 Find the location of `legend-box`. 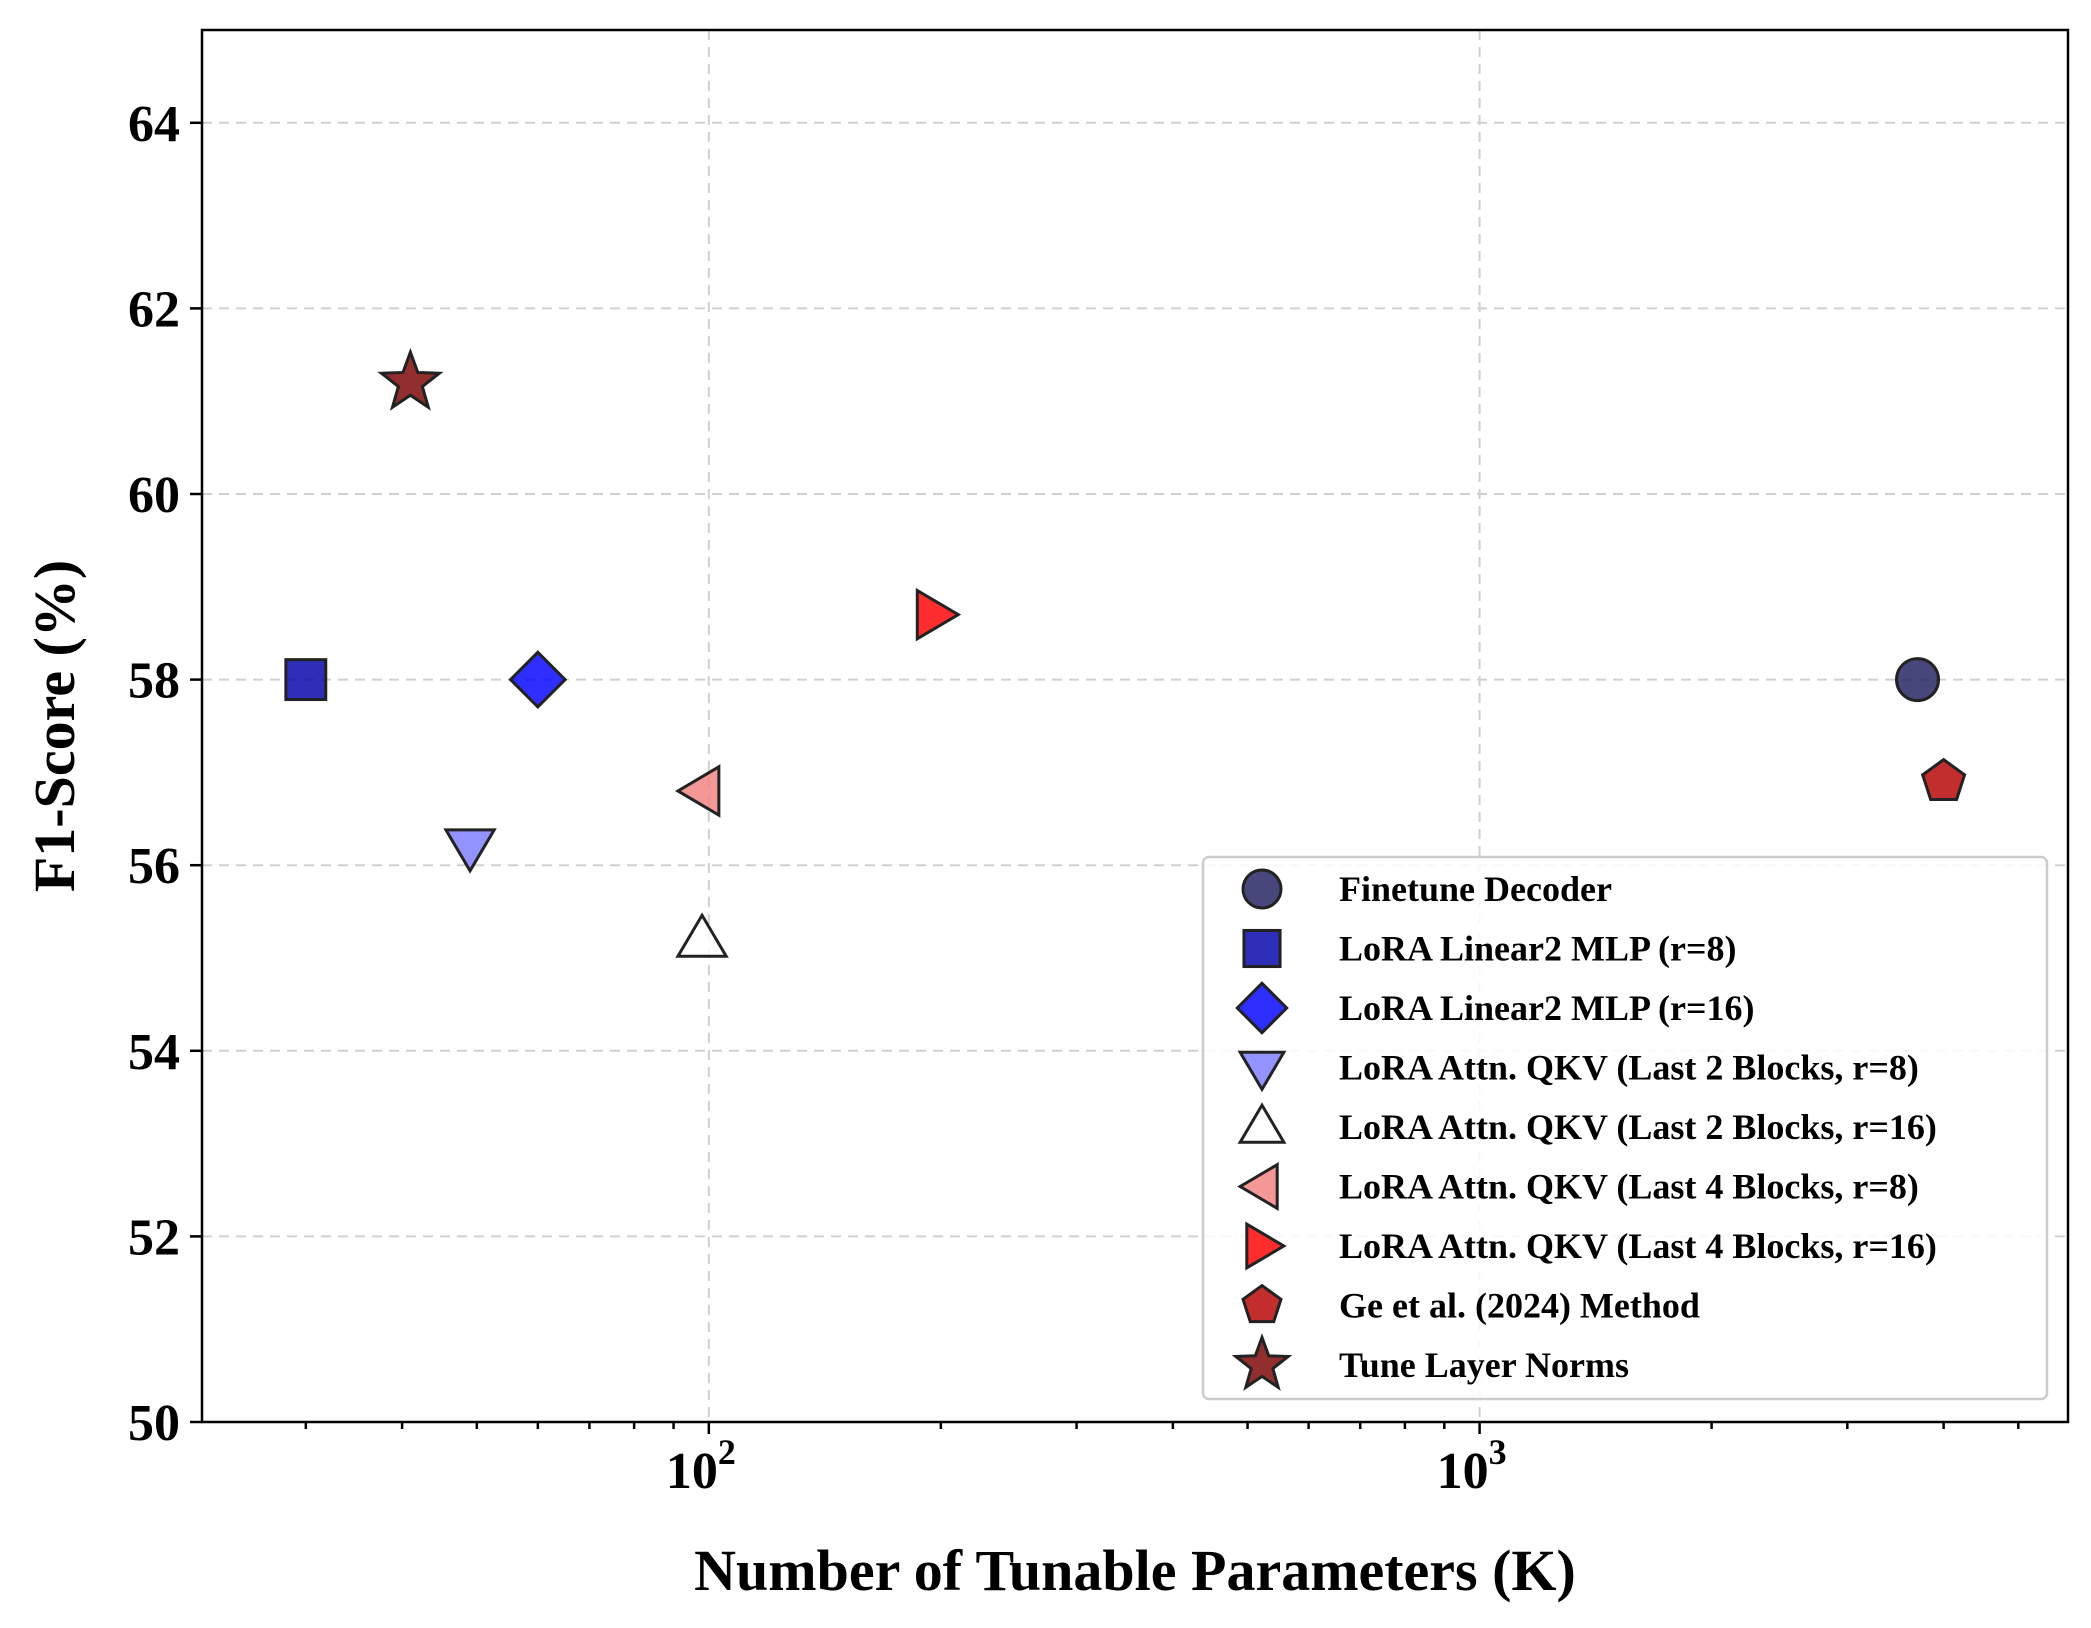

legend-box is located at coordinates (1625, 1128).